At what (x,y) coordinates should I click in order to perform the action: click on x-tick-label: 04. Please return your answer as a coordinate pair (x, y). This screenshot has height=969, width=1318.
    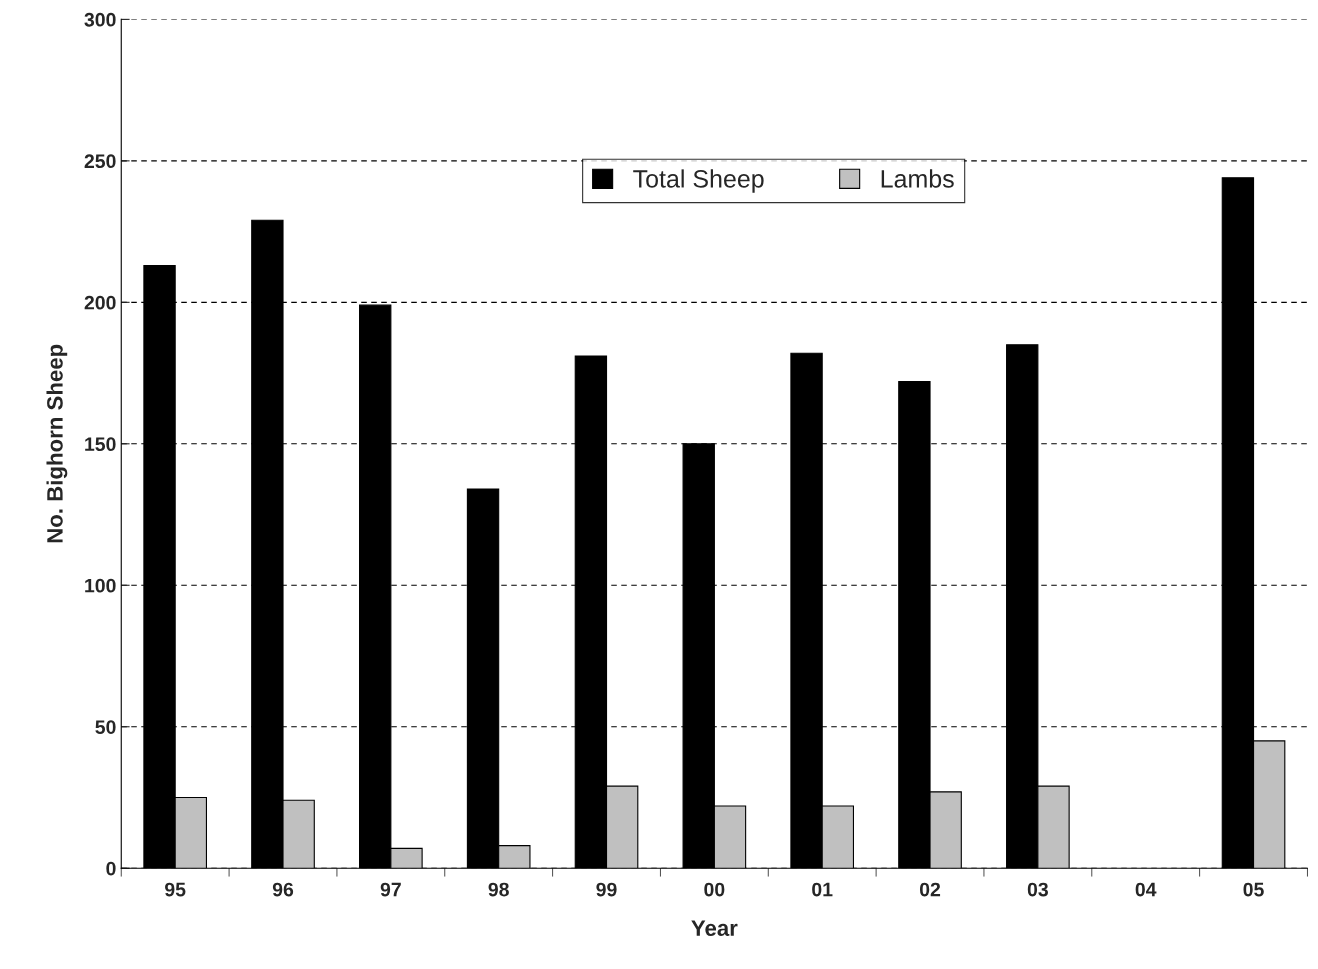
    Looking at the image, I should click on (1146, 889).